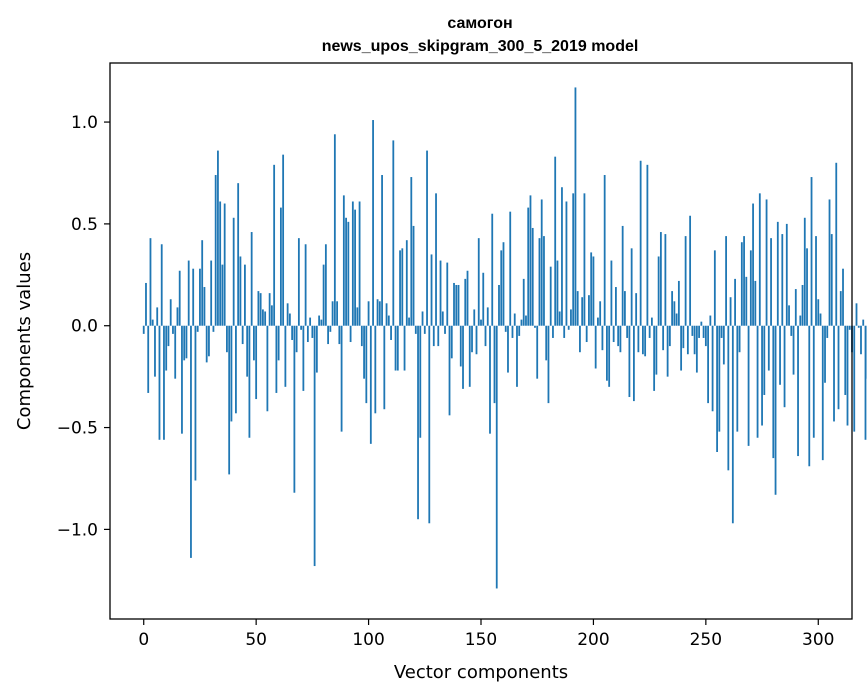 This screenshot has height=696, width=867. What do you see at coordinates (77, 530) in the screenshot?
I see `y-tick-label: −1.0` at bounding box center [77, 530].